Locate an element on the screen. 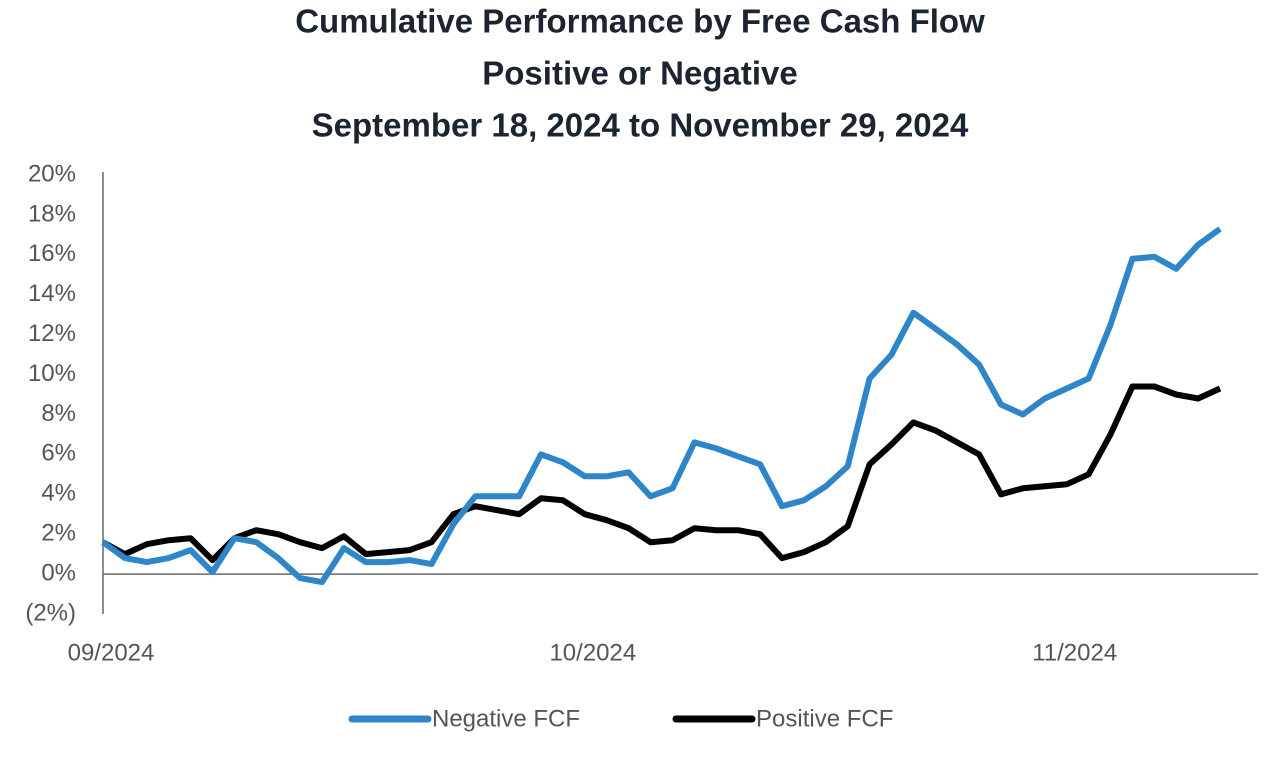  y-tick-label: 6% is located at coordinates (58, 453).